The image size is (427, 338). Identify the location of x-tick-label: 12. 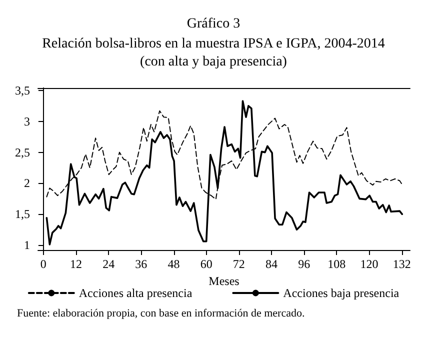
(76, 264).